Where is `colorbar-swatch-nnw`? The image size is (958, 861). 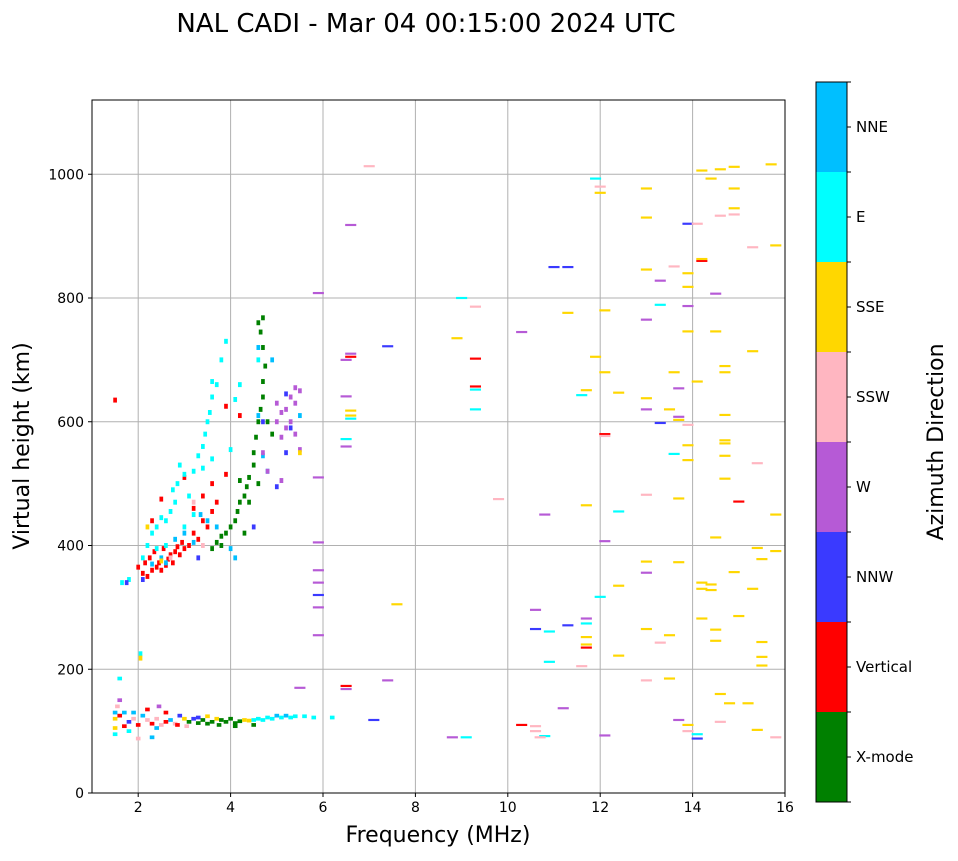 colorbar-swatch-nnw is located at coordinates (831, 577).